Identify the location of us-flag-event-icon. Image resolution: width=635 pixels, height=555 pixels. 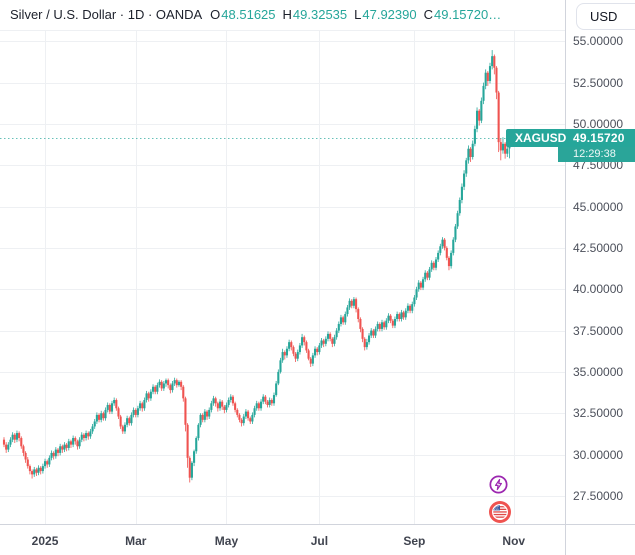
(500, 514).